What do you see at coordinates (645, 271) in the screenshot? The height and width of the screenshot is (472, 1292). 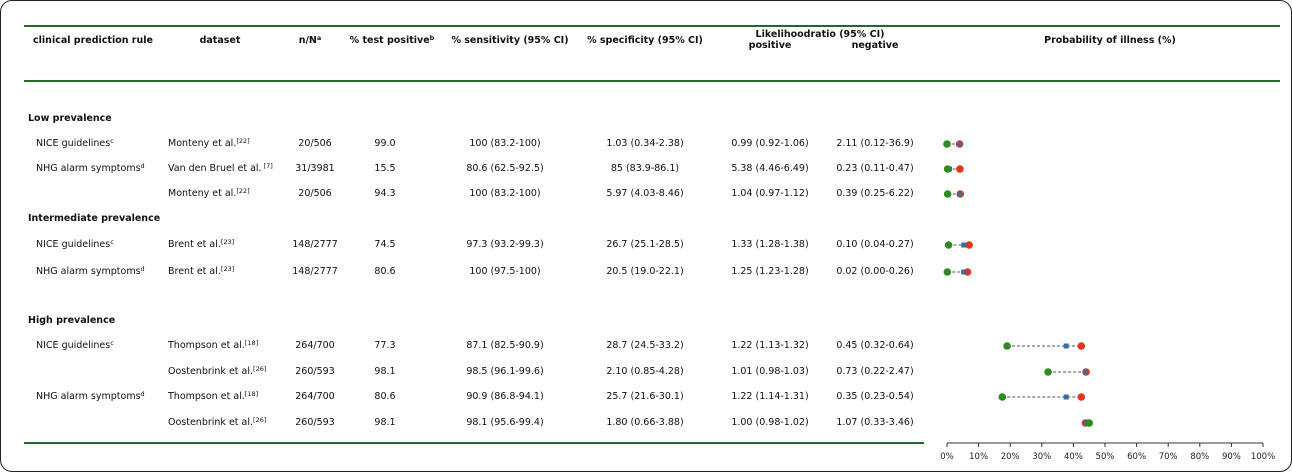 I see `cell-specificity: 20.5 (19.0-22.1)` at bounding box center [645, 271].